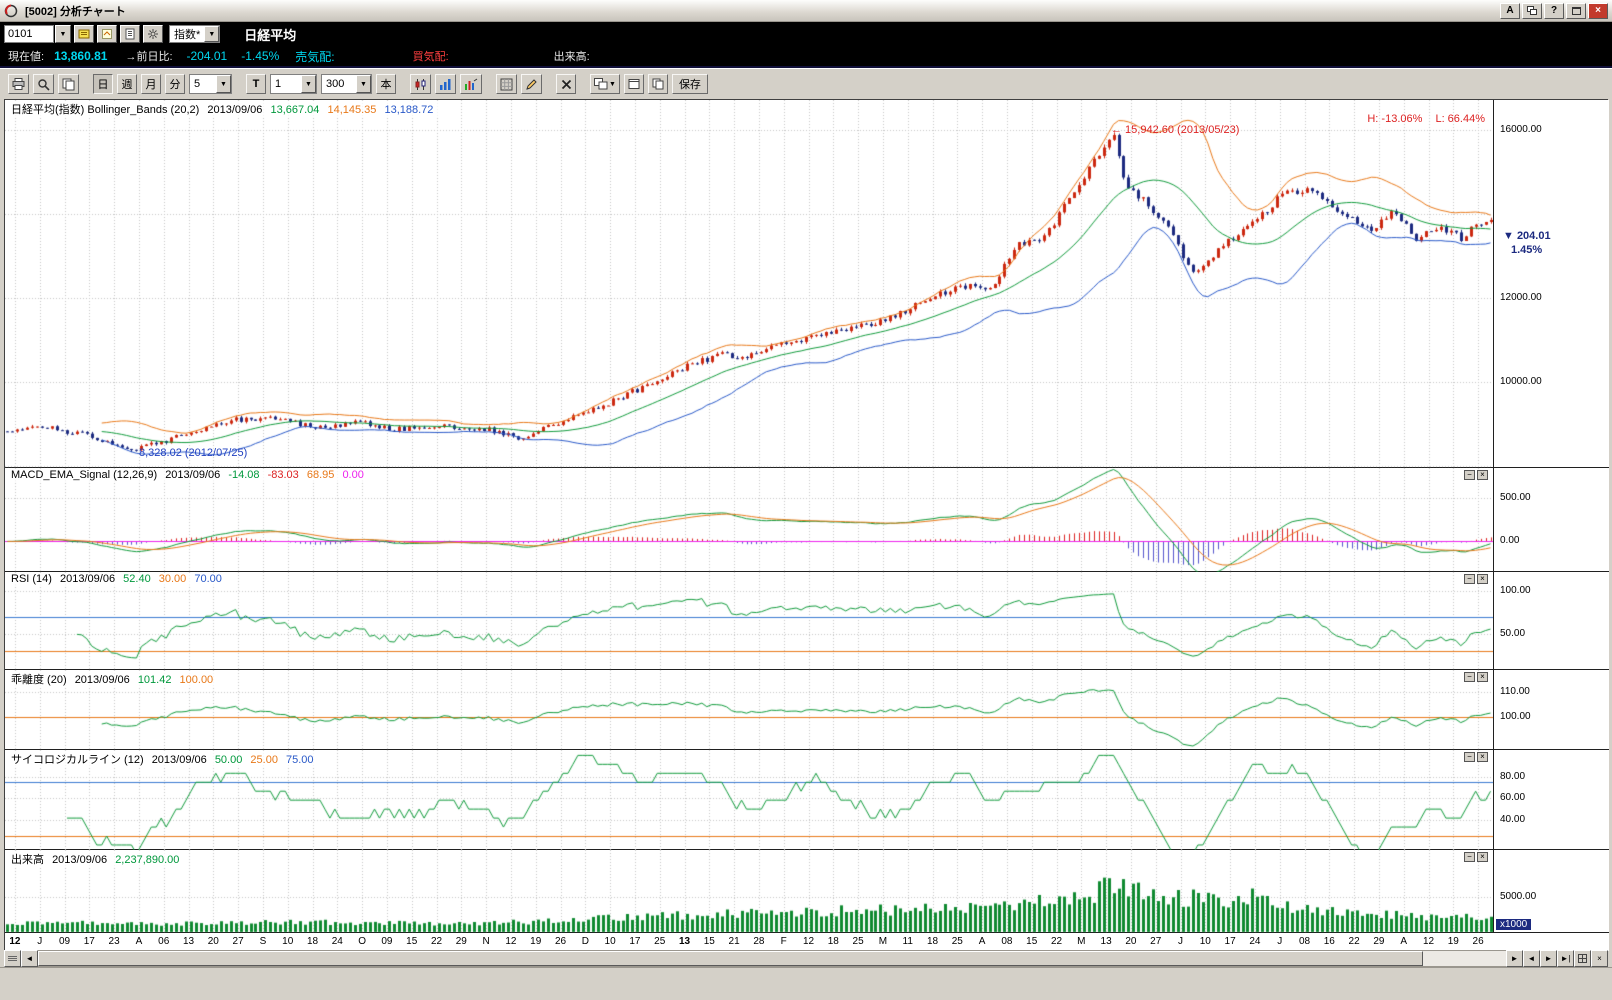  Describe the element at coordinates (1548, 958) in the screenshot. I see `scroll-next-page-button: ►` at that location.